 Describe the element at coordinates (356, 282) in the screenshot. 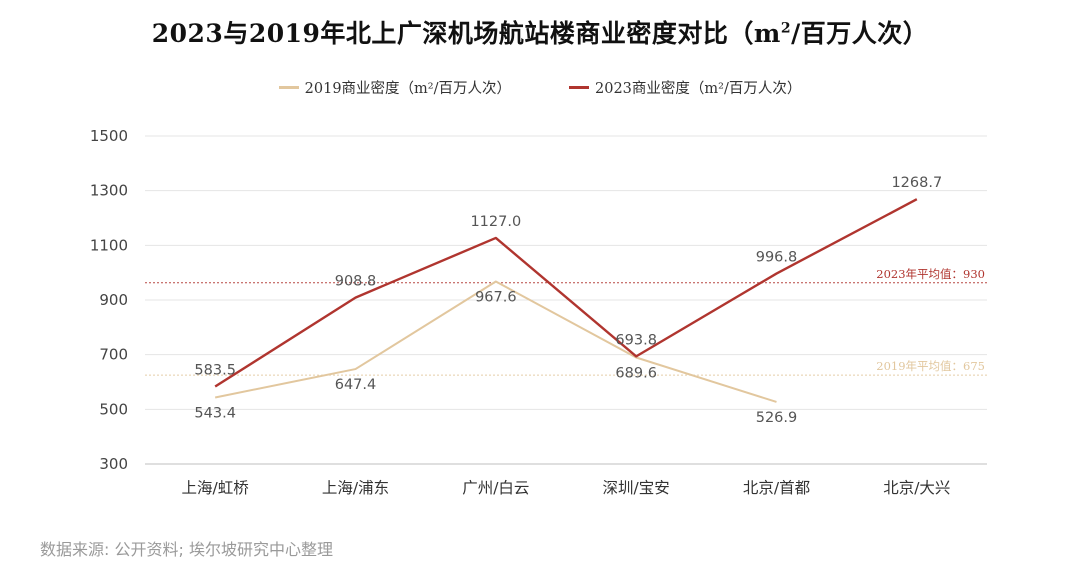

I see `data-label-2023: 908.8` at that location.